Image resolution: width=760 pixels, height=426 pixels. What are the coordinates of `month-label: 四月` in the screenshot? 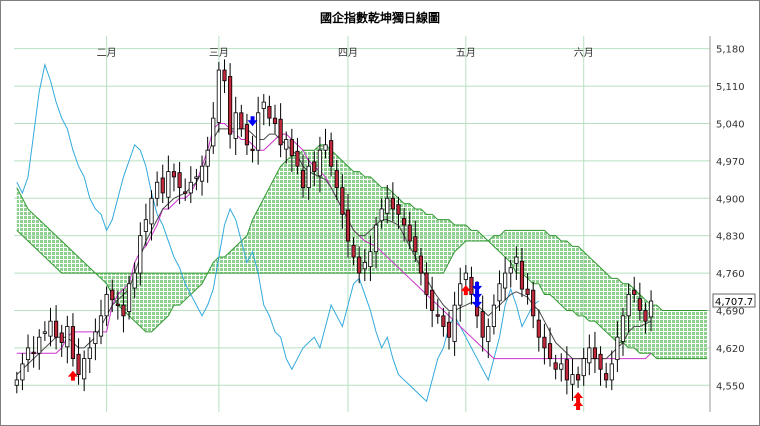 It's located at (348, 53).